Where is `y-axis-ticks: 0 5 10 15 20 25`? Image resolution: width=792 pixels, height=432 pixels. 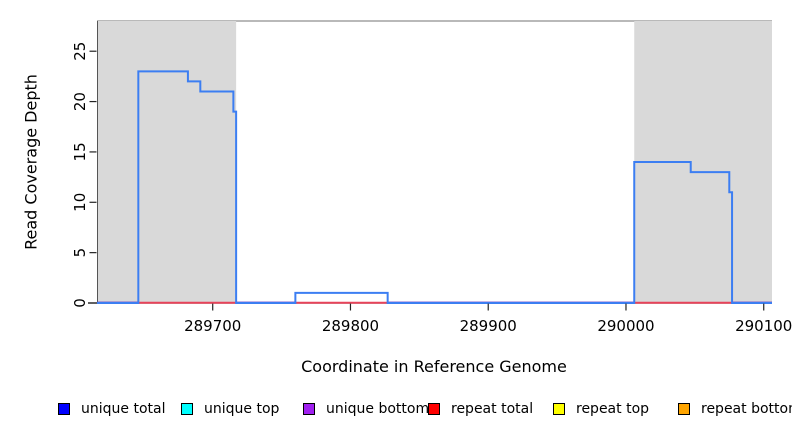 y-axis-ticks: 0 5 10 15 20 25 is located at coordinates (84, 175).